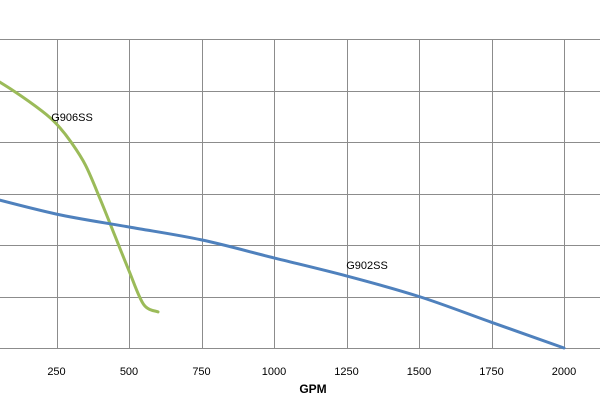 This screenshot has width=600, height=400. I want to click on x-tick-label: 2000, so click(564, 372).